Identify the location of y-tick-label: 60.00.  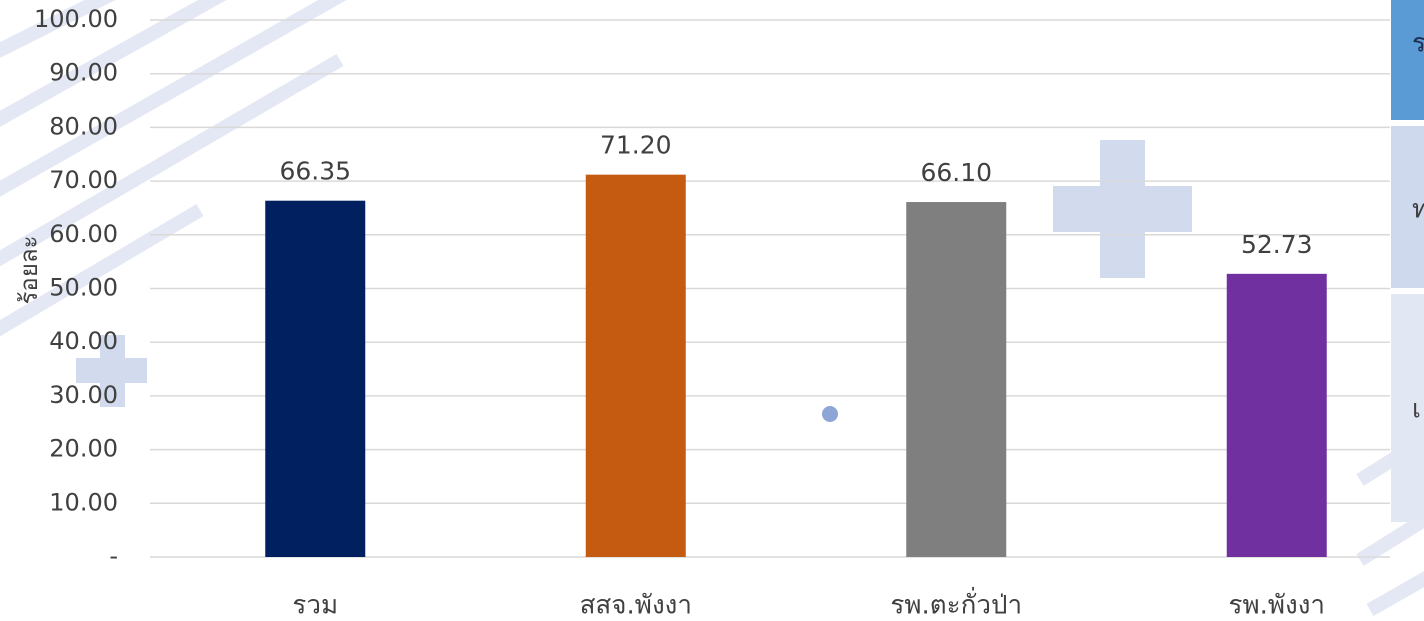
(83, 234).